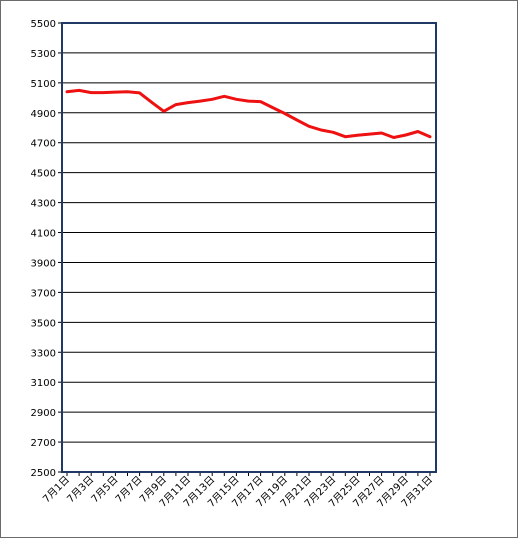  I want to click on y-tick-label: 2900, so click(43, 413).